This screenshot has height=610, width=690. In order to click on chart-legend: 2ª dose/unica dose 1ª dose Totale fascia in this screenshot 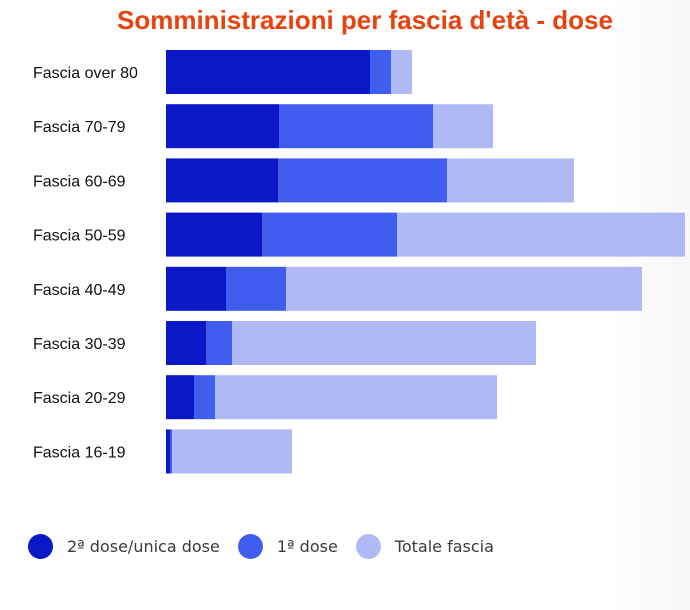, I will do `click(270, 546)`.